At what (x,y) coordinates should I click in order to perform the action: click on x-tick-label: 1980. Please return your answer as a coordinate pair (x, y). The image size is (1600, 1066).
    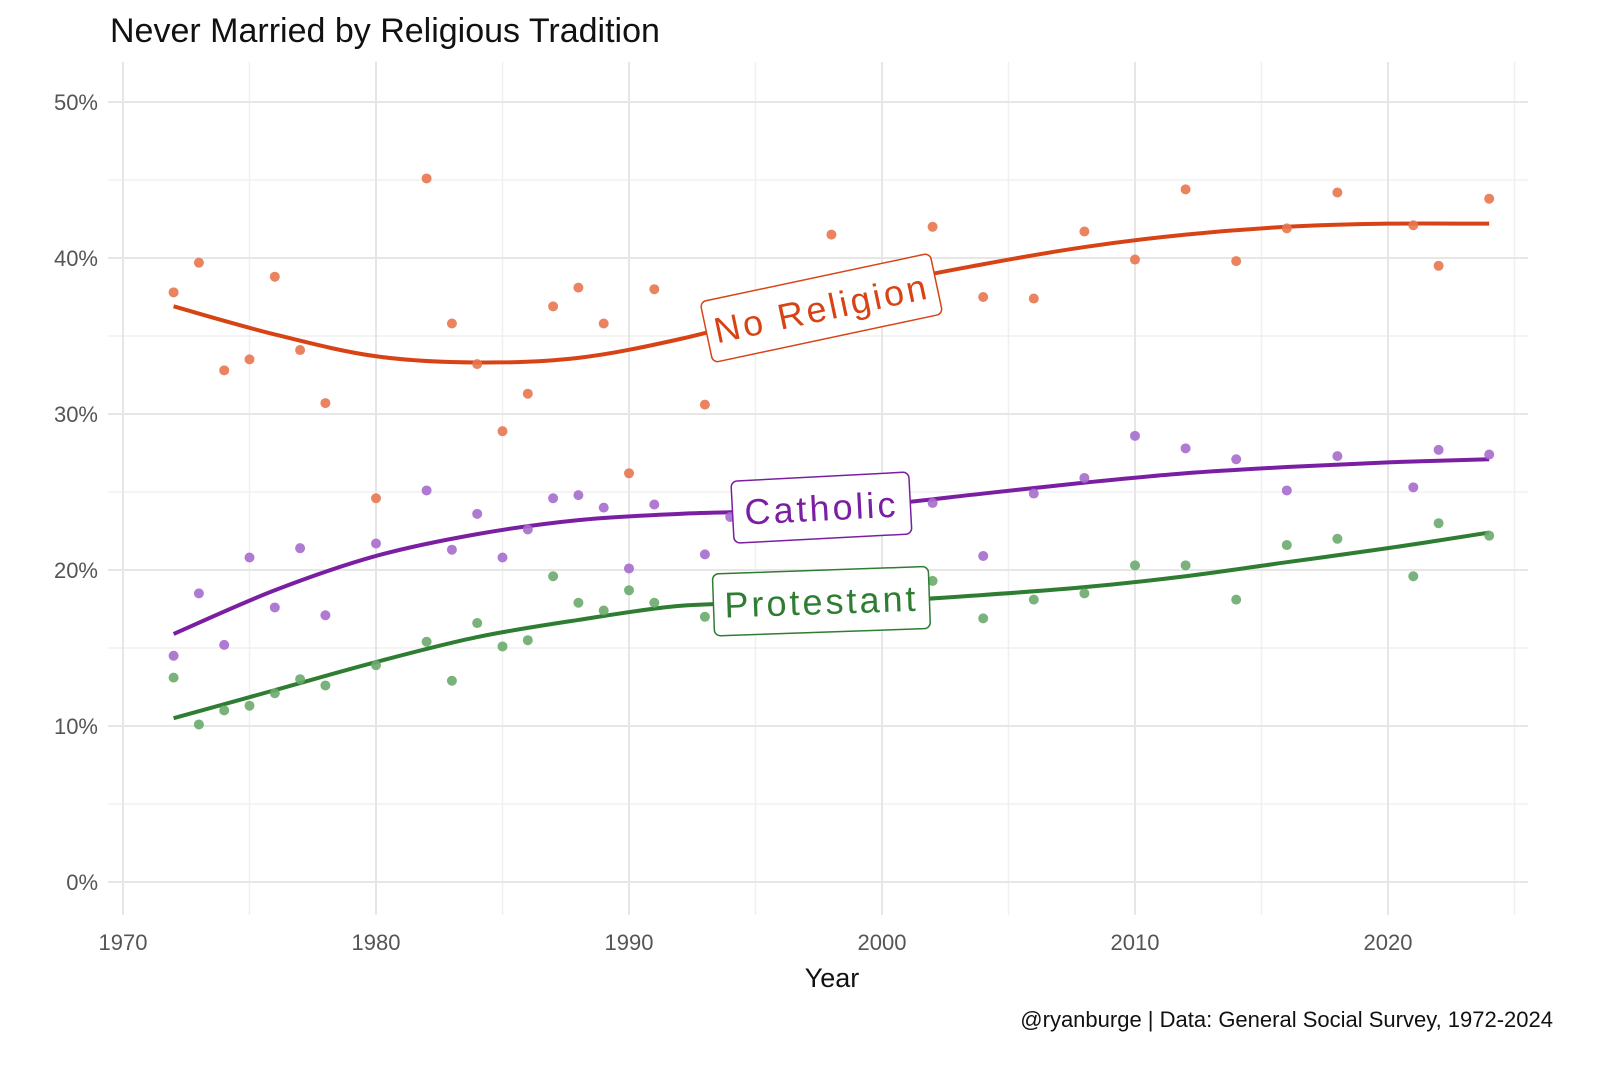
    Looking at the image, I should click on (376, 942).